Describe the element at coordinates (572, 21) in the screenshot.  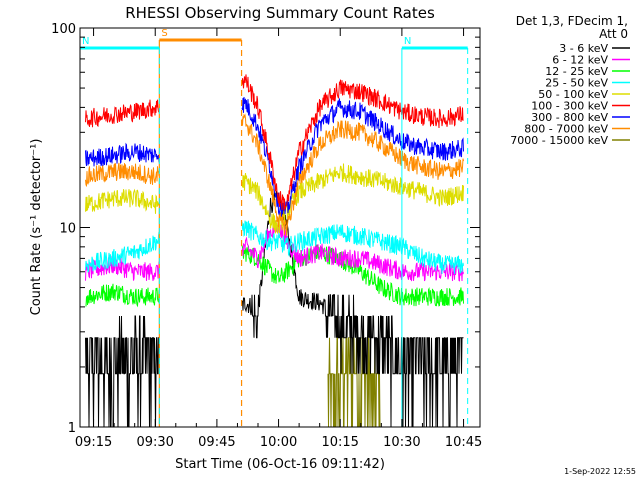
I see `legend-header-line-1: Det 1,3, FDecim 1,` at that location.